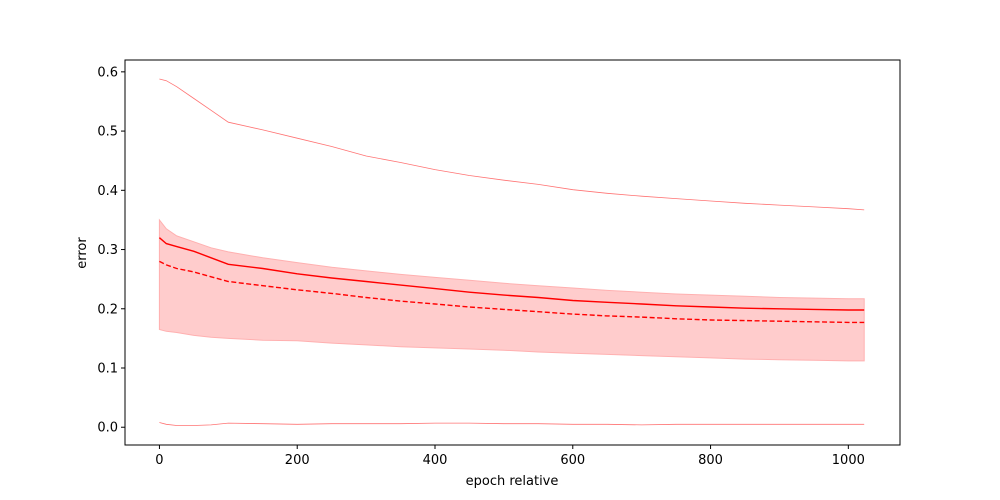 The height and width of the screenshot is (500, 1000). What do you see at coordinates (710, 460) in the screenshot?
I see `x-tick-label: 800` at bounding box center [710, 460].